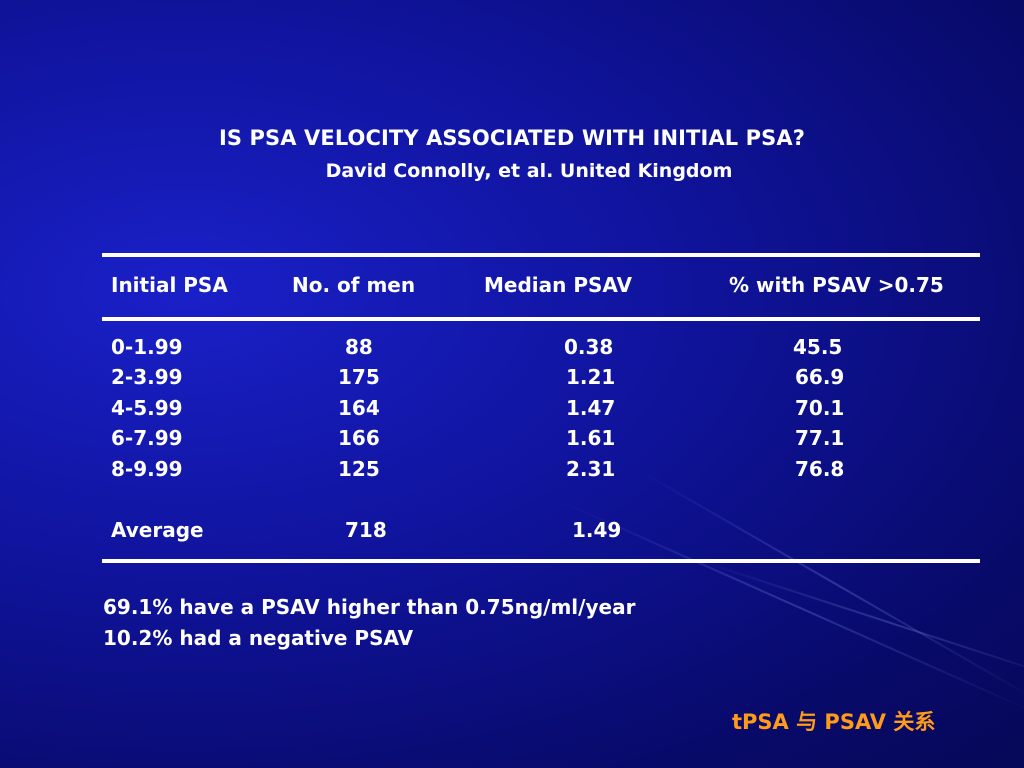 The height and width of the screenshot is (768, 1024). I want to click on table-cell-no-of-men: 166, so click(359, 438).